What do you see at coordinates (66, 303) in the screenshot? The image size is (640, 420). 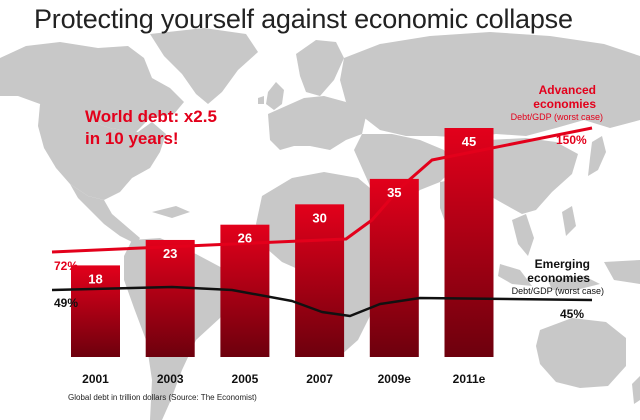 I see `emerging-start-label: 49%` at bounding box center [66, 303].